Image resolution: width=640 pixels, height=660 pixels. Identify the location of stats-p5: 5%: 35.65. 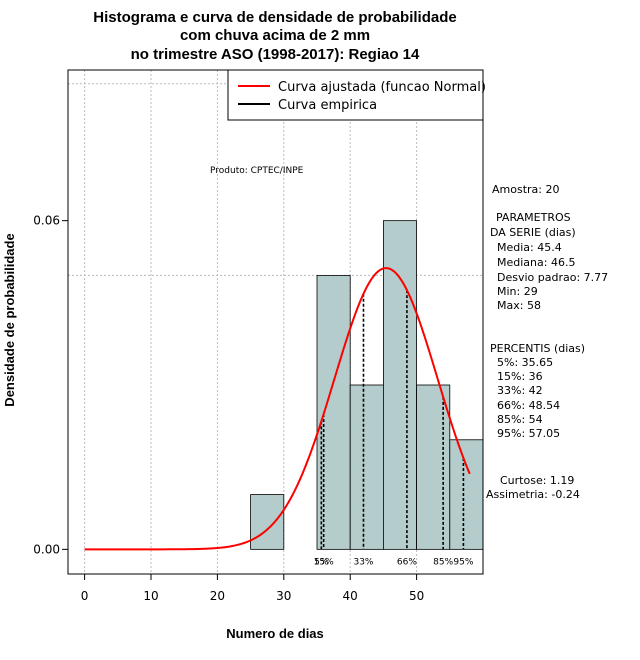
(525, 362).